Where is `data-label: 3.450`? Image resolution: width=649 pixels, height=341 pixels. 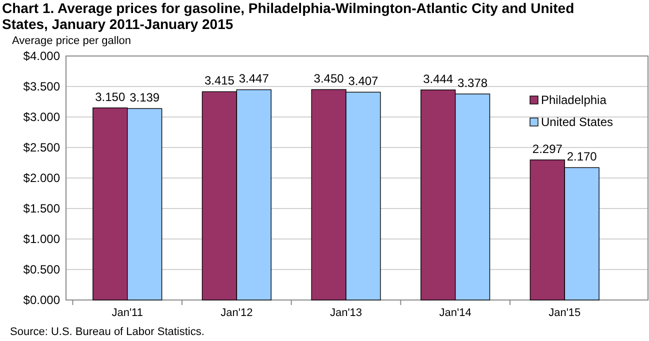
data-label: 3.450 is located at coordinates (329, 79).